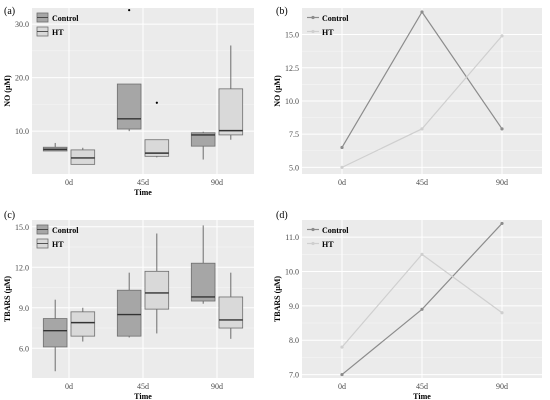 The height and width of the screenshot is (400, 550). What do you see at coordinates (294, 340) in the screenshot?
I see `y-tick-label: 8.0` at bounding box center [294, 340].